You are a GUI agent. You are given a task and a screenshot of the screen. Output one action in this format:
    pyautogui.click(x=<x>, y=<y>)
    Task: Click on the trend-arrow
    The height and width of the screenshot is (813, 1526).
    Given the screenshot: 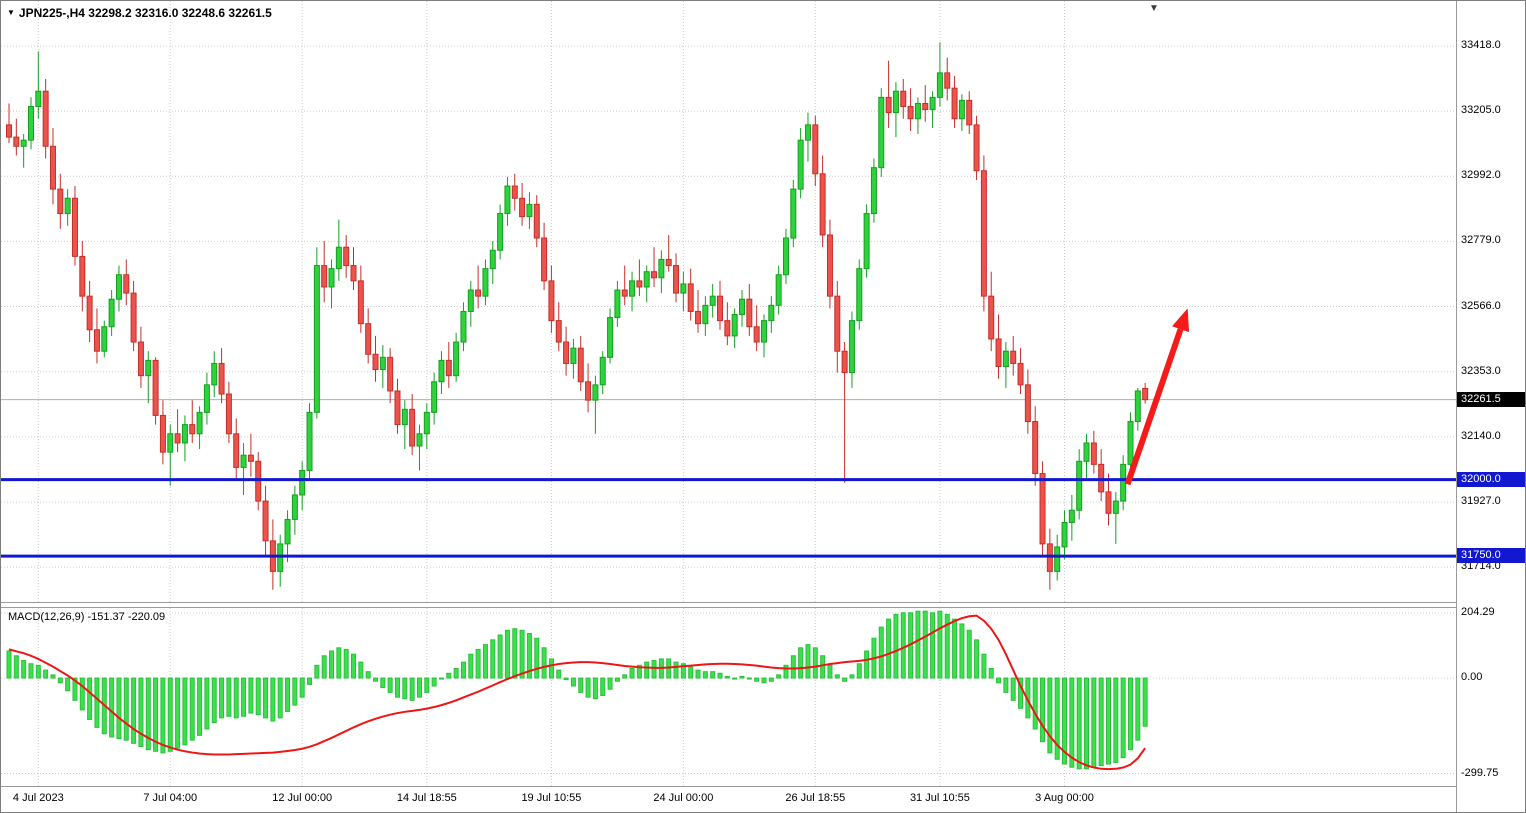 What is the action you would take?
    pyautogui.click(x=1157, y=397)
    